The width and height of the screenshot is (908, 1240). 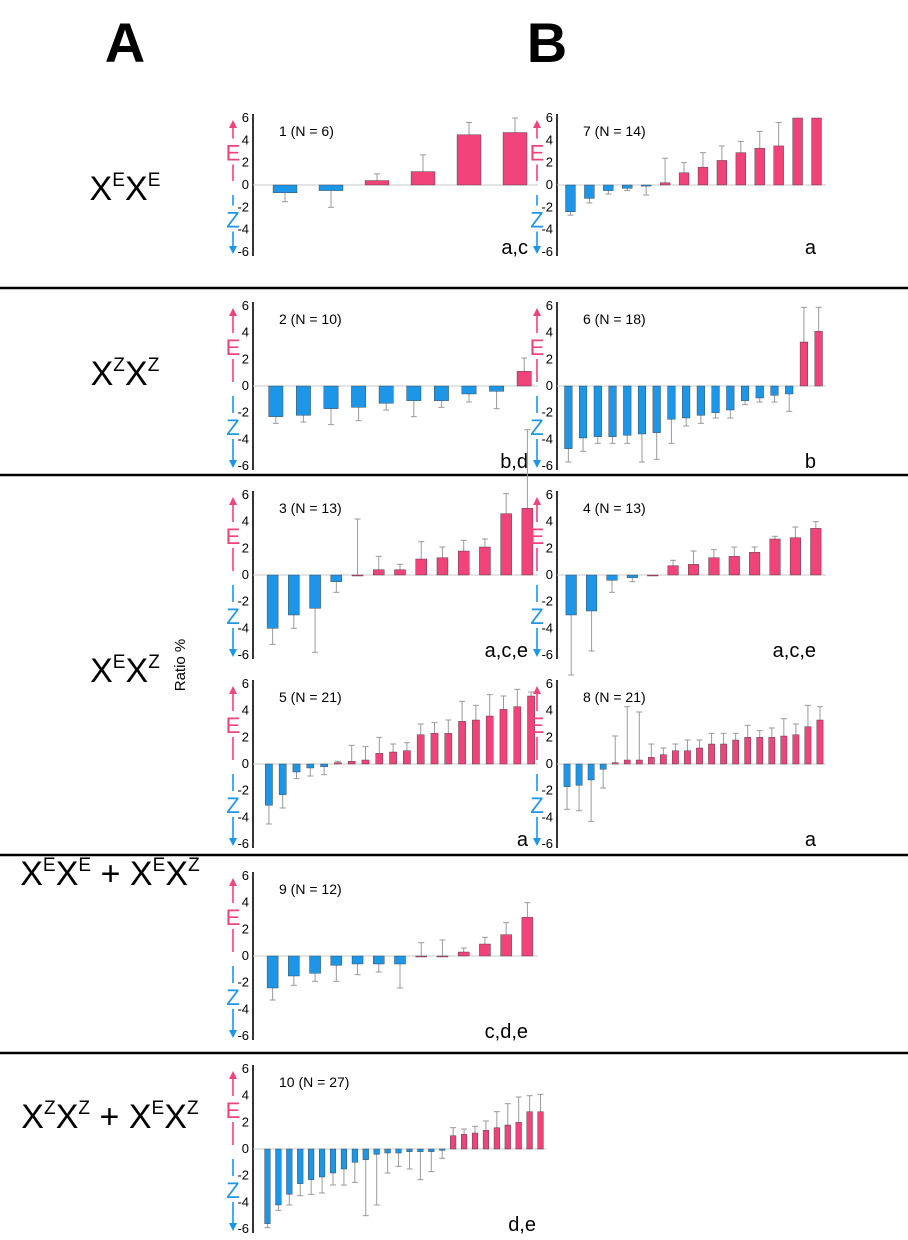 I want to click on chart-panel-label: 7 (N = 14), so click(x=614, y=131).